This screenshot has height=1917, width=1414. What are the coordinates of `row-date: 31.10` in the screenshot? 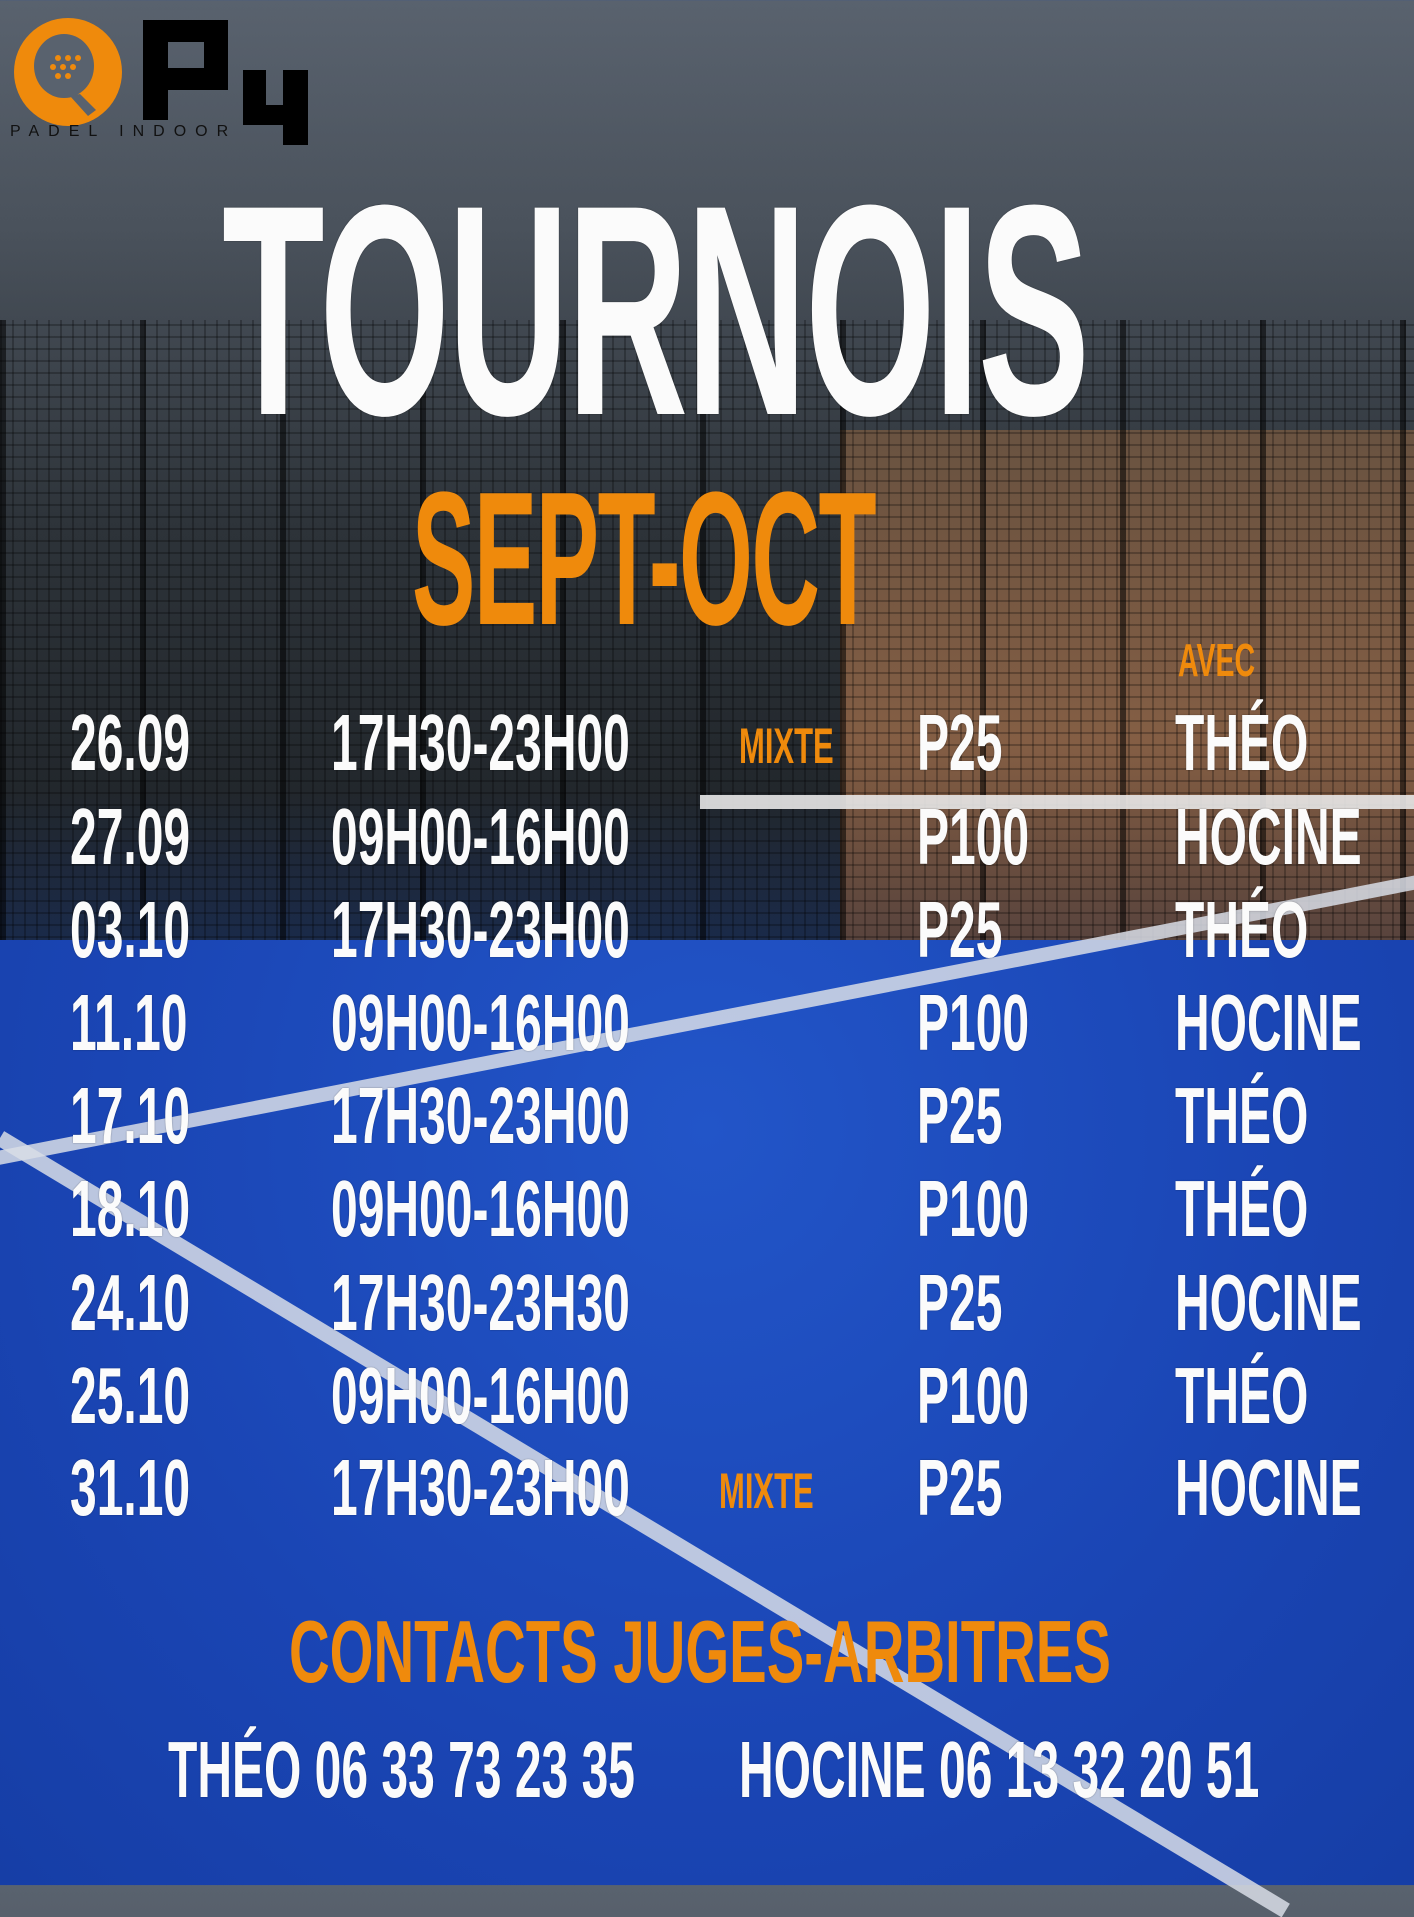 It's located at (130, 1487).